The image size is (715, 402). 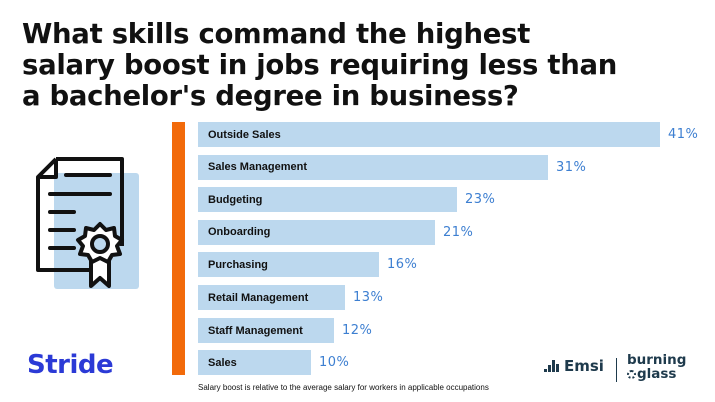 I want to click on bar-row: Retail Management 13%, so click(x=290, y=297).